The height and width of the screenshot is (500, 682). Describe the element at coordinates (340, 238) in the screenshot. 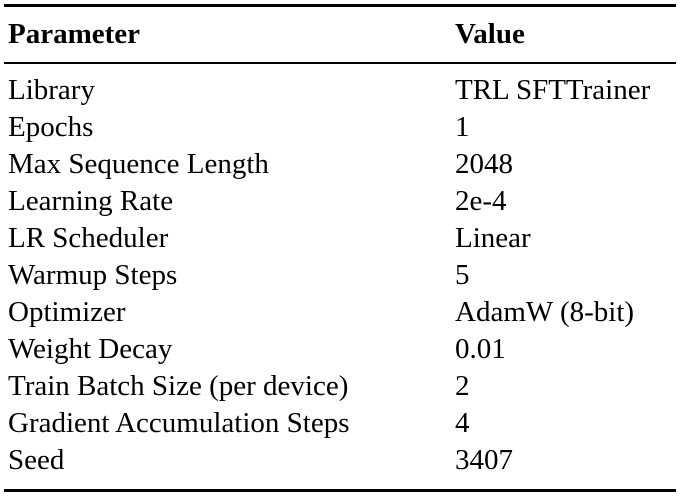

I see `table-row: LR Scheduler Linear` at that location.